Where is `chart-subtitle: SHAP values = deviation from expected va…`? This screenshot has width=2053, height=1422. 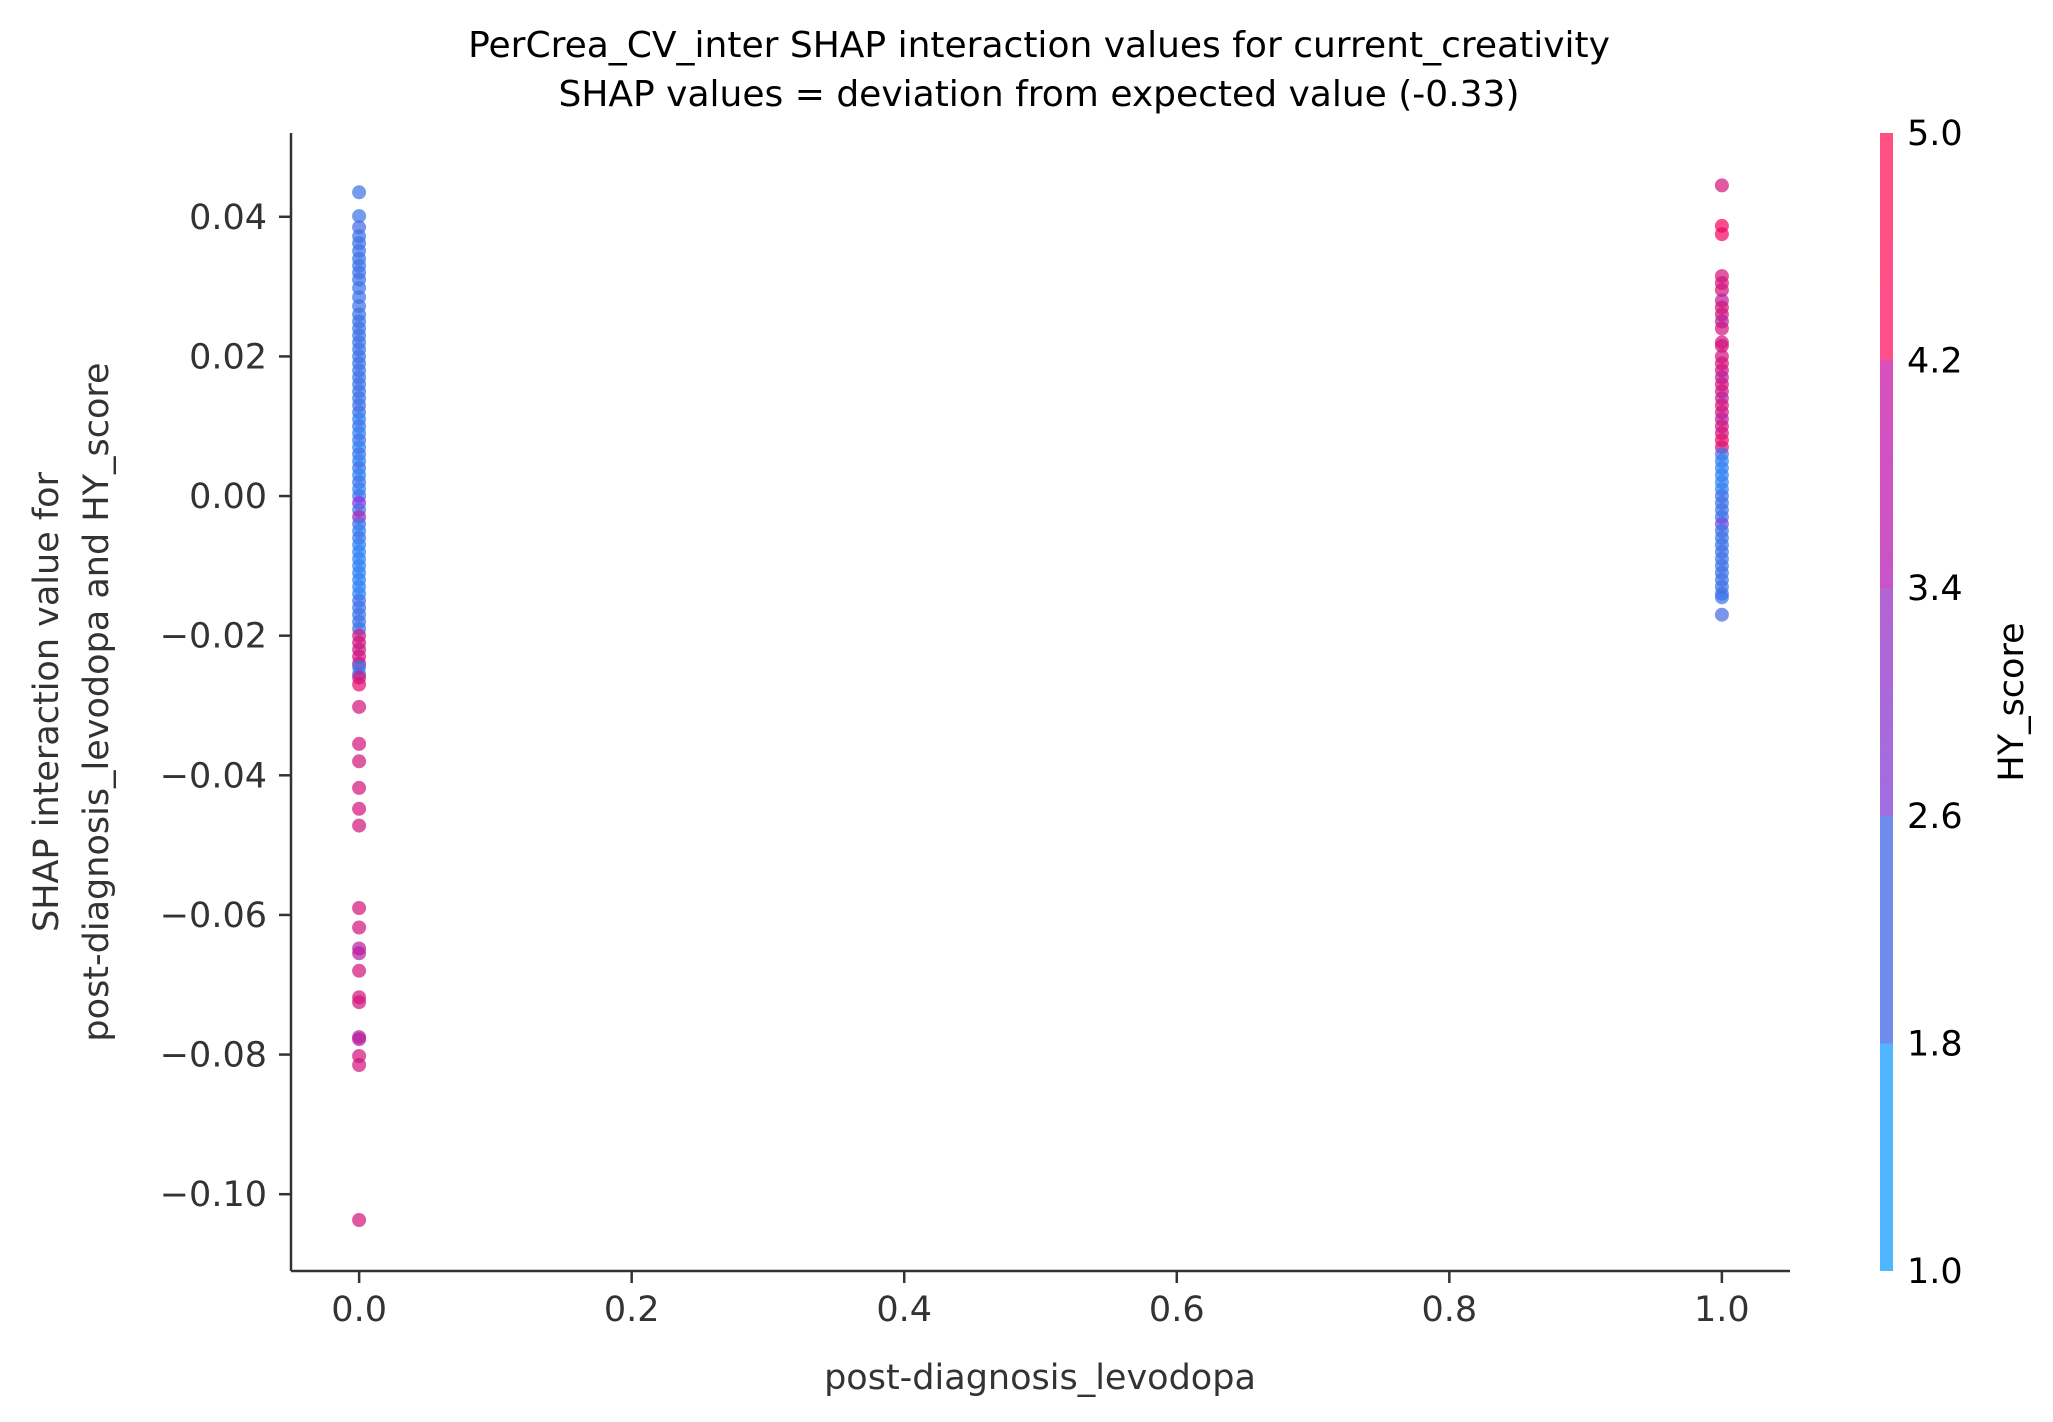 chart-subtitle: SHAP values = deviation from expected va… is located at coordinates (1038, 94).